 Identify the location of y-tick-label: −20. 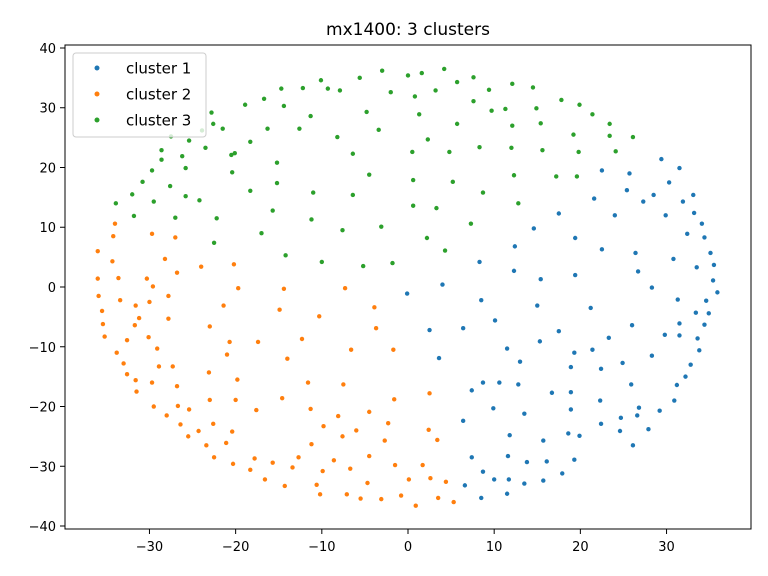
(42, 408).